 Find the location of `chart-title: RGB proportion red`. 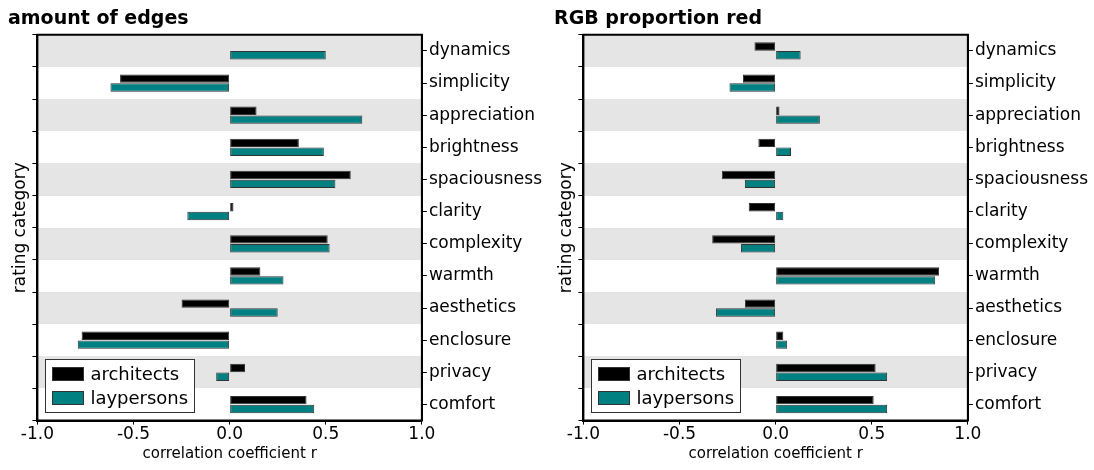

chart-title: RGB proportion red is located at coordinates (658, 17).